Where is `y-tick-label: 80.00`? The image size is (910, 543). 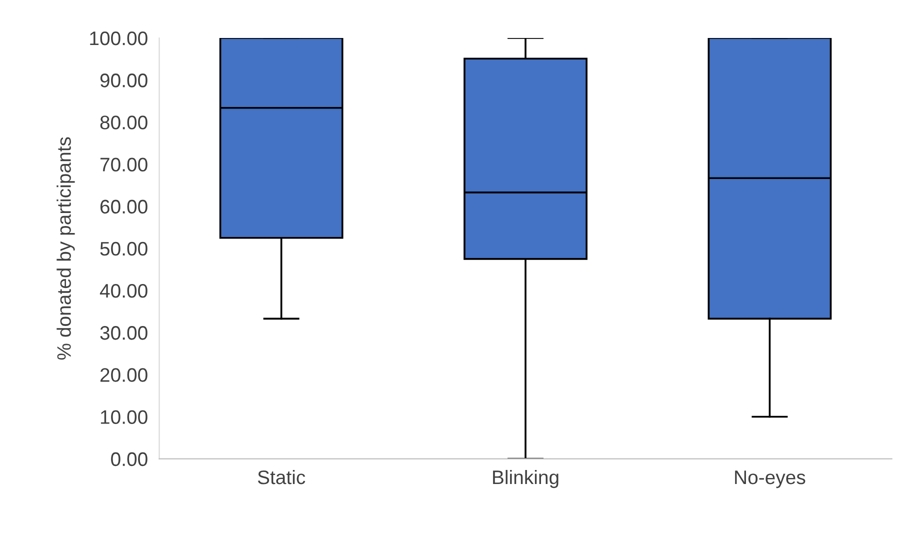 y-tick-label: 80.00 is located at coordinates (124, 123).